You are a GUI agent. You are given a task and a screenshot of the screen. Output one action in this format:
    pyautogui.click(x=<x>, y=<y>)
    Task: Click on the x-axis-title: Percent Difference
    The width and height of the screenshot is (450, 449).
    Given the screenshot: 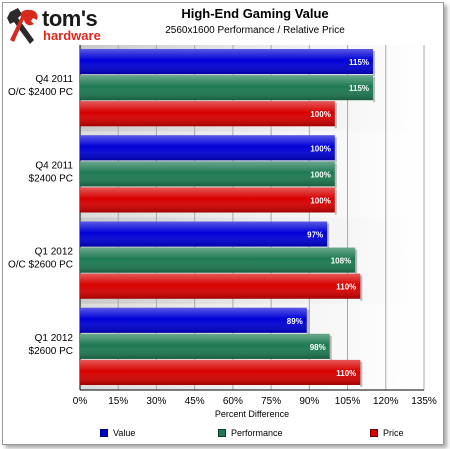 What is the action you would take?
    pyautogui.click(x=252, y=414)
    